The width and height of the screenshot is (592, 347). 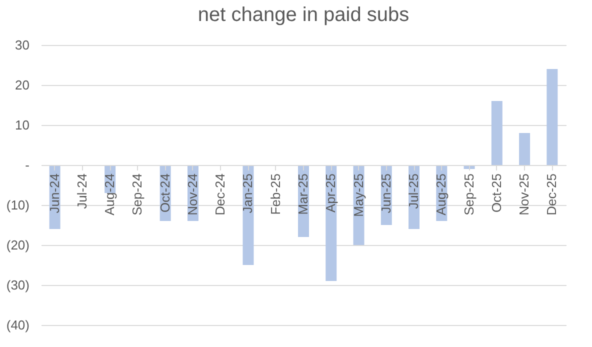 What do you see at coordinates (18, 285) in the screenshot?
I see `y-tick-label: (30)` at bounding box center [18, 285].